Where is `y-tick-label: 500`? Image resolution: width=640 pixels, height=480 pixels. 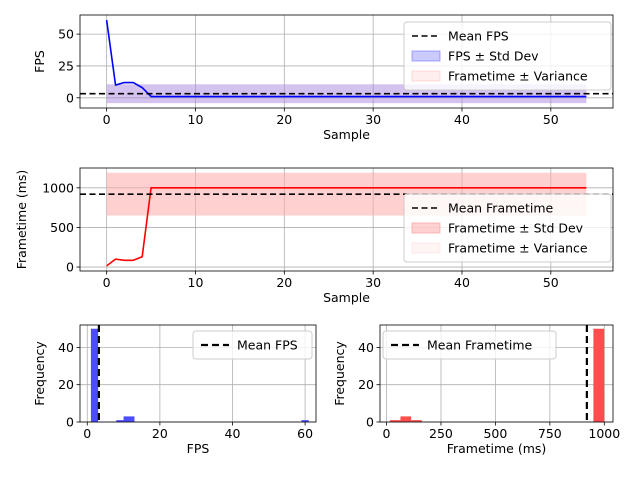
y-tick-label: 500 is located at coordinates (62, 227).